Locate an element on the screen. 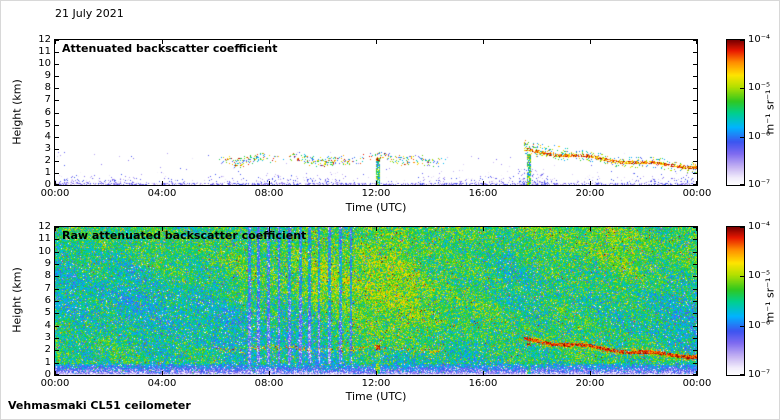 Image resolution: width=780 pixels, height=420 pixels. x-tick-label: 08:00 is located at coordinates (269, 383).